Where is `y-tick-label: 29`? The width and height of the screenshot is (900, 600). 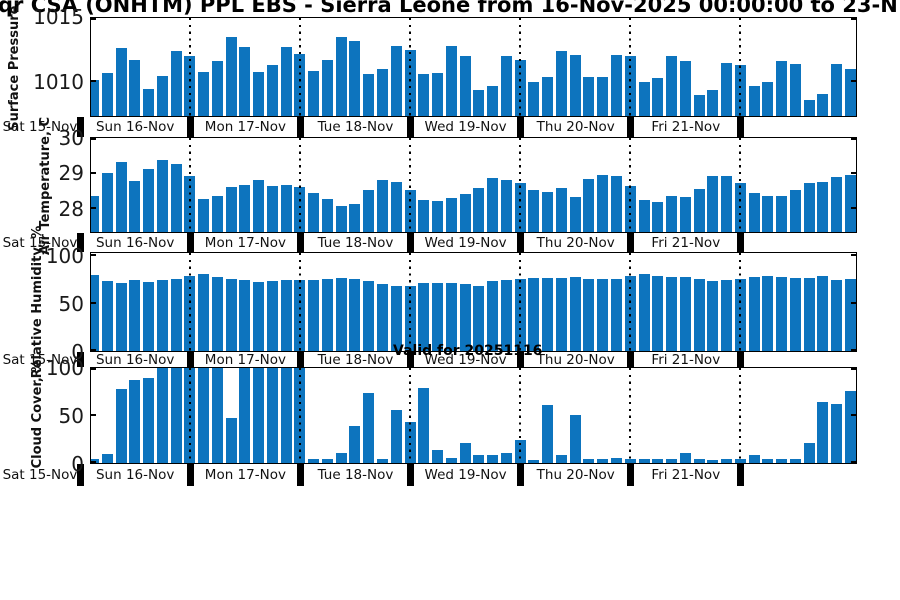
y-tick-label: 29 is located at coordinates (71, 173).